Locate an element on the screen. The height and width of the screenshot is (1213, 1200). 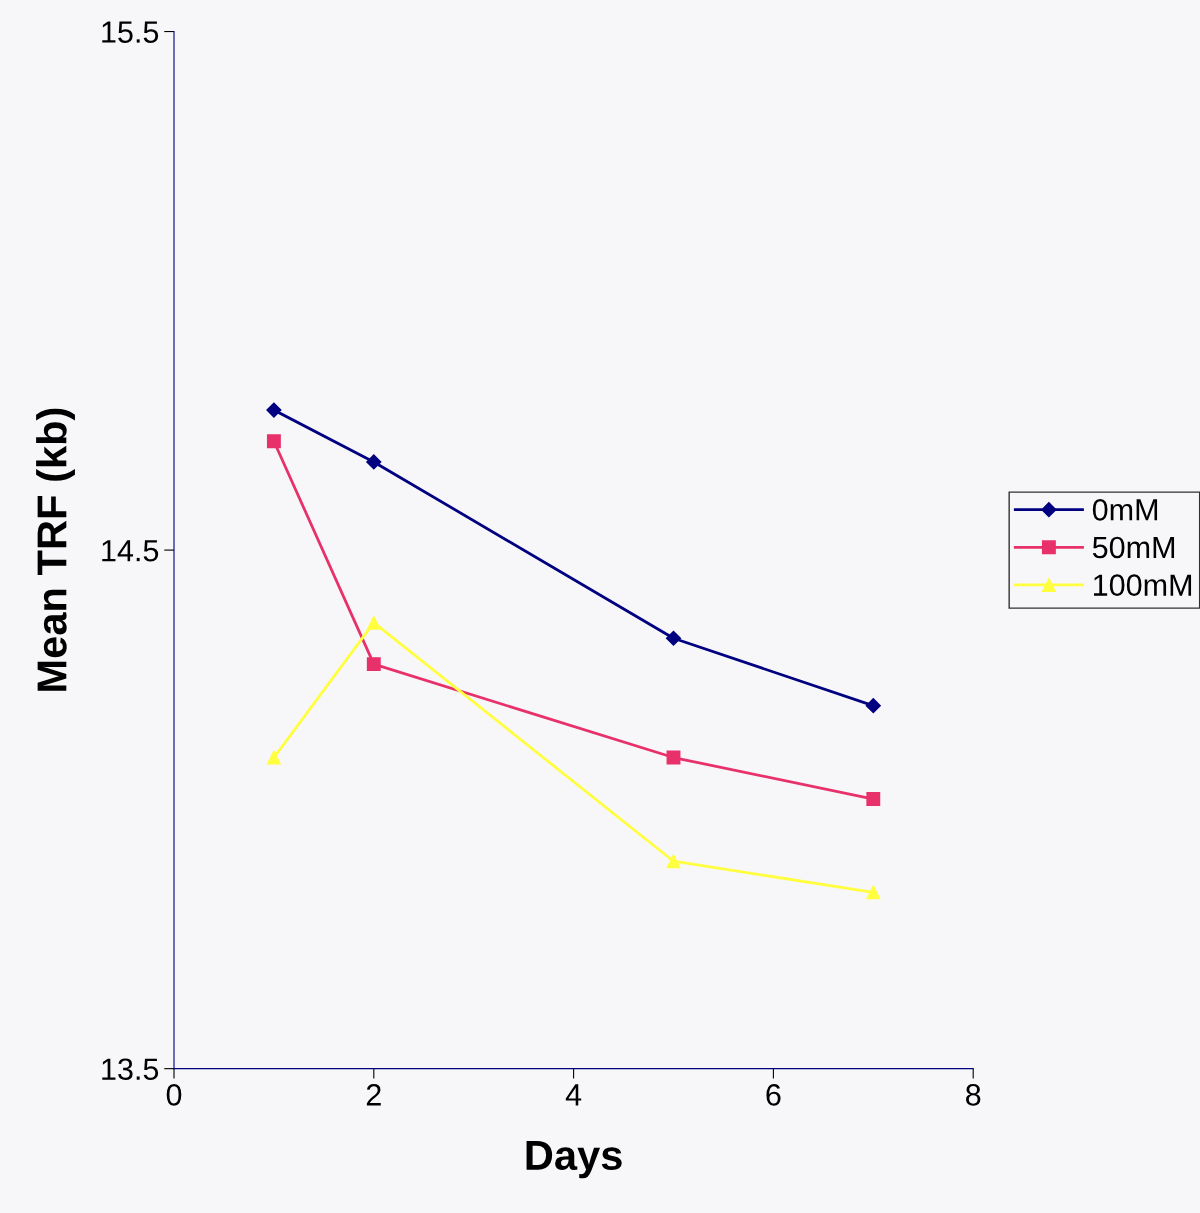
legend-label: 50mM is located at coordinates (1133, 547).